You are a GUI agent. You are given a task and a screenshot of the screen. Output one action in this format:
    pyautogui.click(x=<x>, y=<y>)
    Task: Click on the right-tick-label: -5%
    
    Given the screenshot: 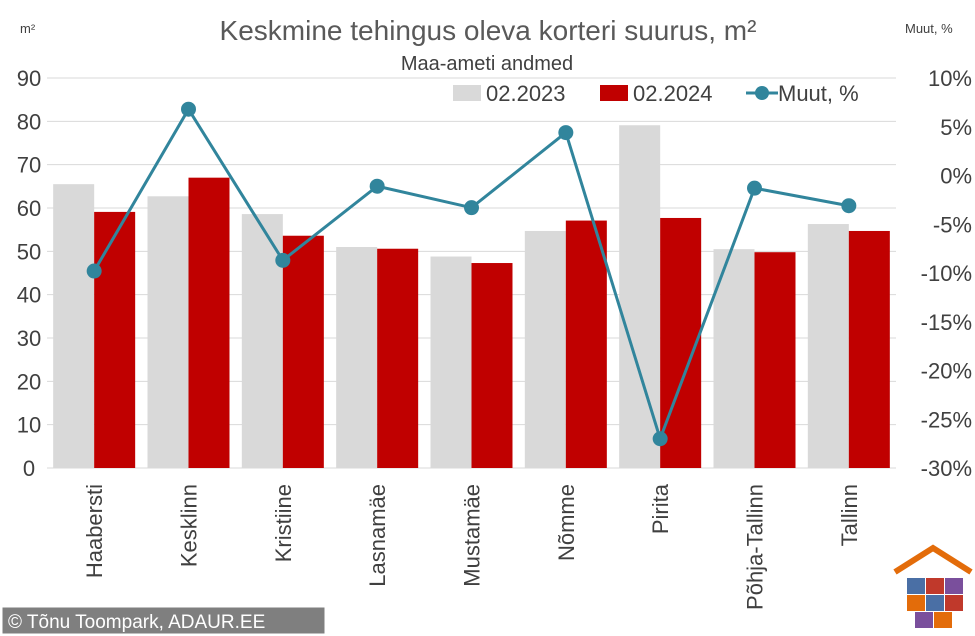 What is the action you would take?
    pyautogui.click(x=952, y=224)
    